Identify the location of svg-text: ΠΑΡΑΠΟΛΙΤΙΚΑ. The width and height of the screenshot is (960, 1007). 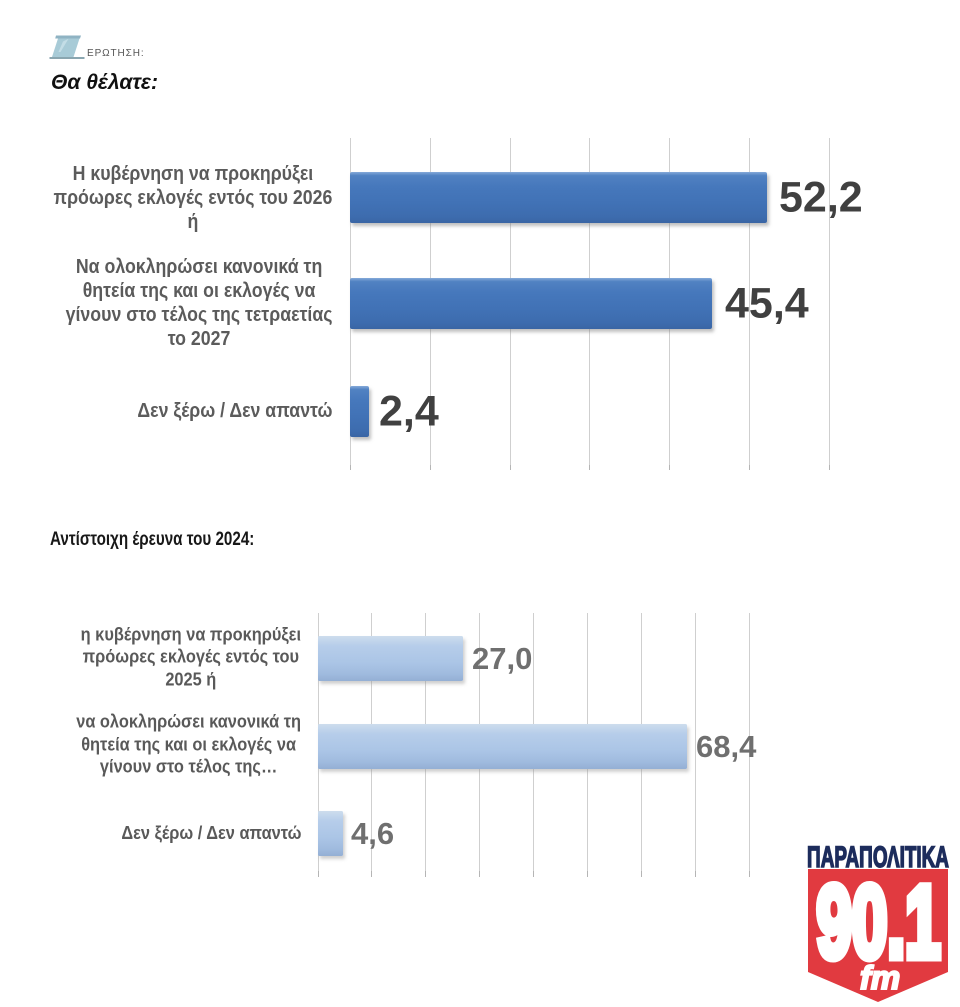
(878, 858).